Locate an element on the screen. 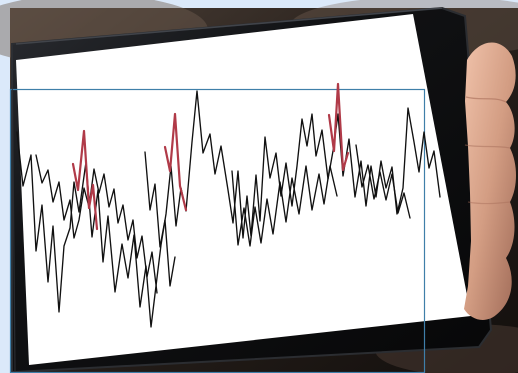  holding-hand is located at coordinates (490, 181).